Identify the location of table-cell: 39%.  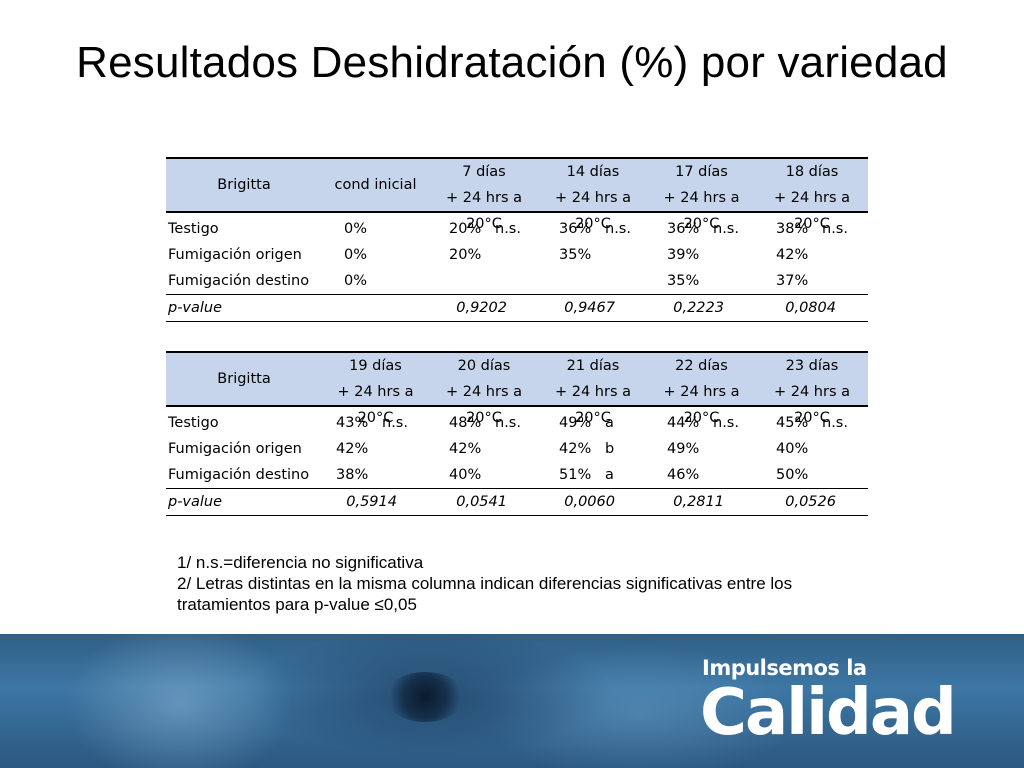
(683, 255).